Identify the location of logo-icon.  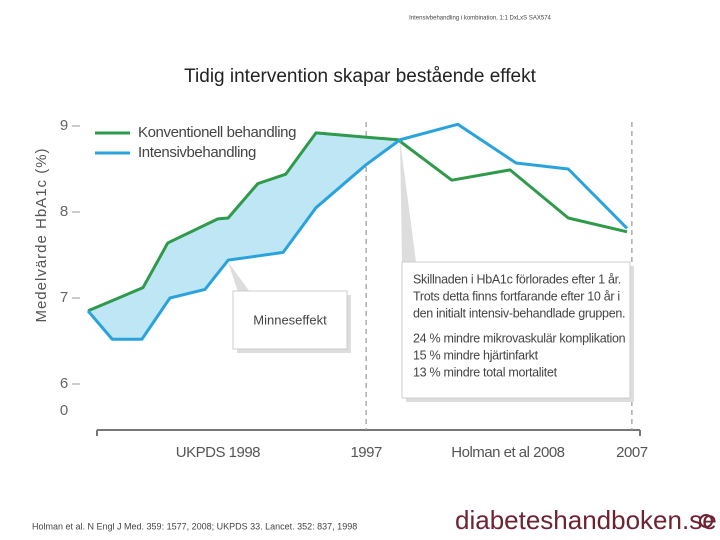
(706, 521).